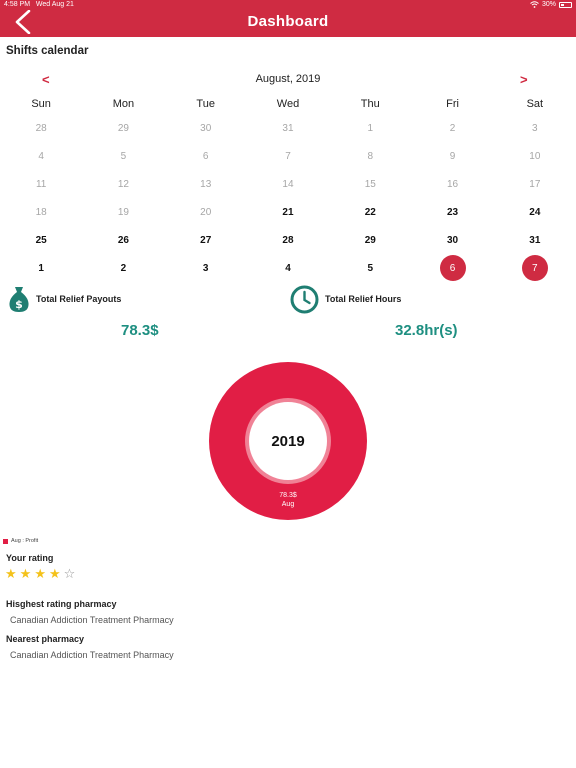 The width and height of the screenshot is (576, 768). I want to click on day-number: 22, so click(370, 212).